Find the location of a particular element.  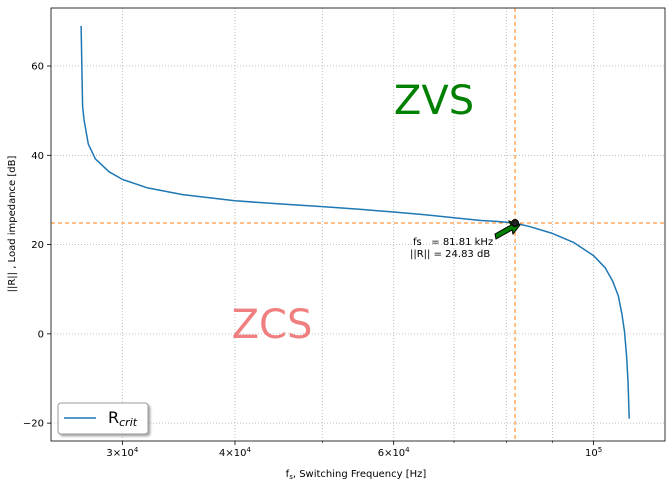

annotation-impedance: ||R|| = 24.83 dB is located at coordinates (450, 254).